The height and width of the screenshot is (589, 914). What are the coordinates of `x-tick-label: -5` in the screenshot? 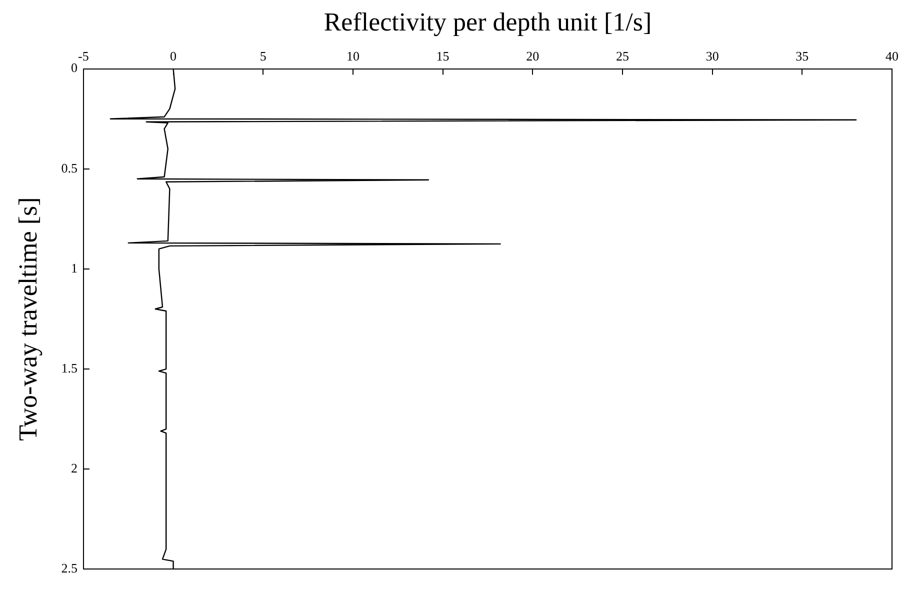 It's located at (83, 56).